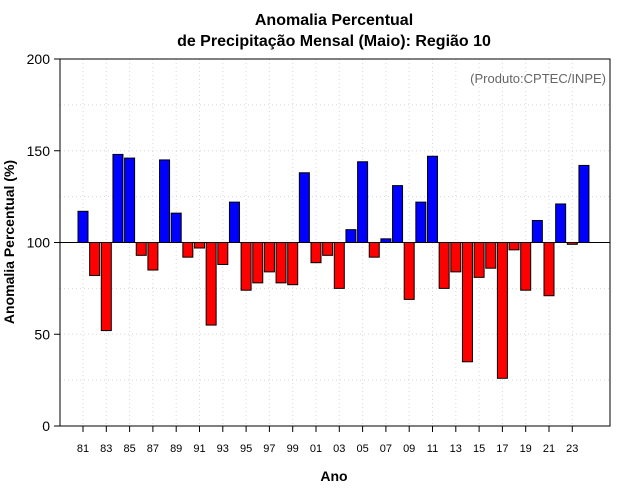  Describe the element at coordinates (42, 334) in the screenshot. I see `y-tick-label: 50` at that location.